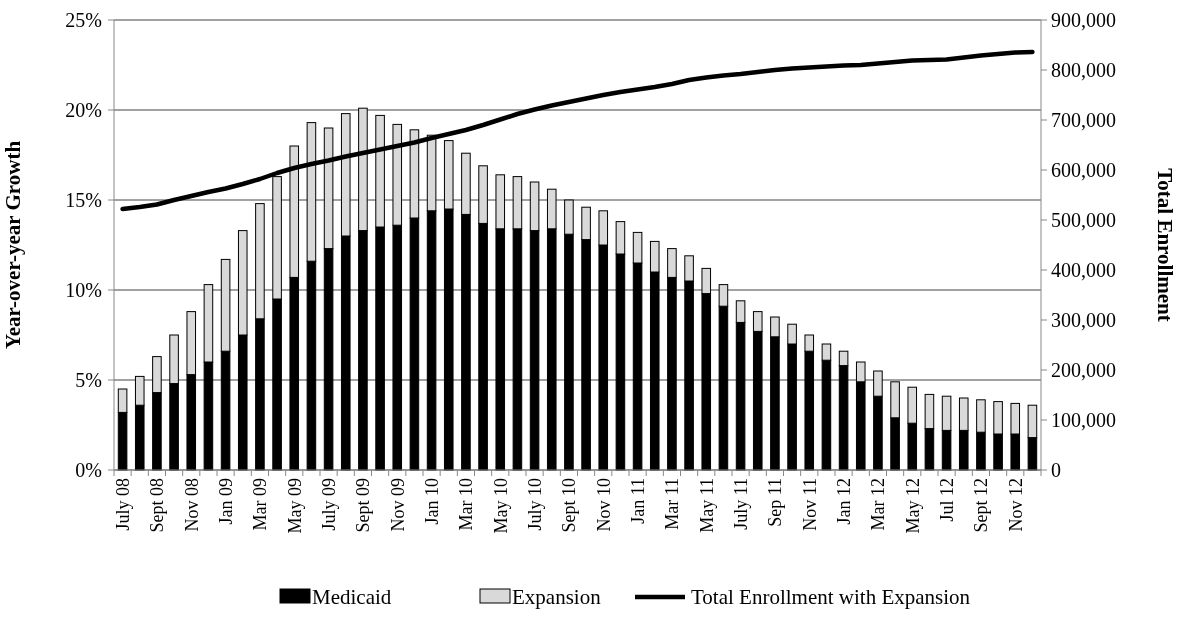  I want to click on x-tick-label: Jan 12, so click(843, 501).